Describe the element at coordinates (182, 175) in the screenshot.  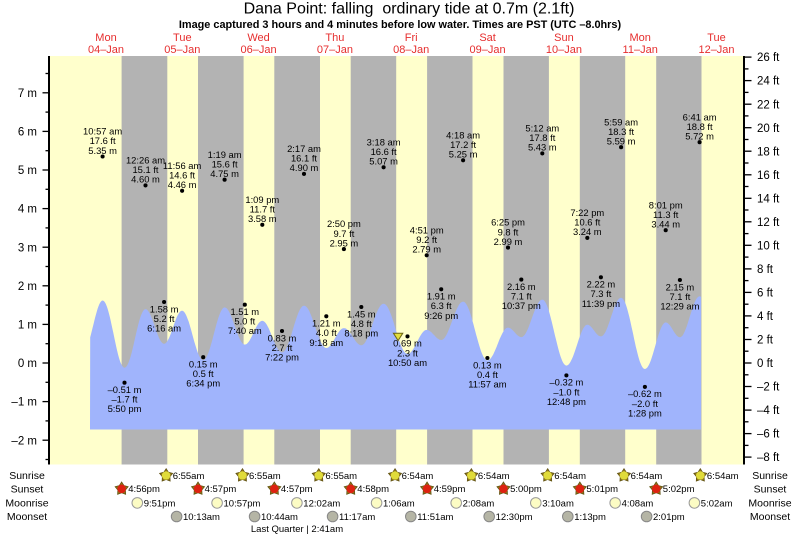
I see `svg-text: 14.6 ft` at that location.